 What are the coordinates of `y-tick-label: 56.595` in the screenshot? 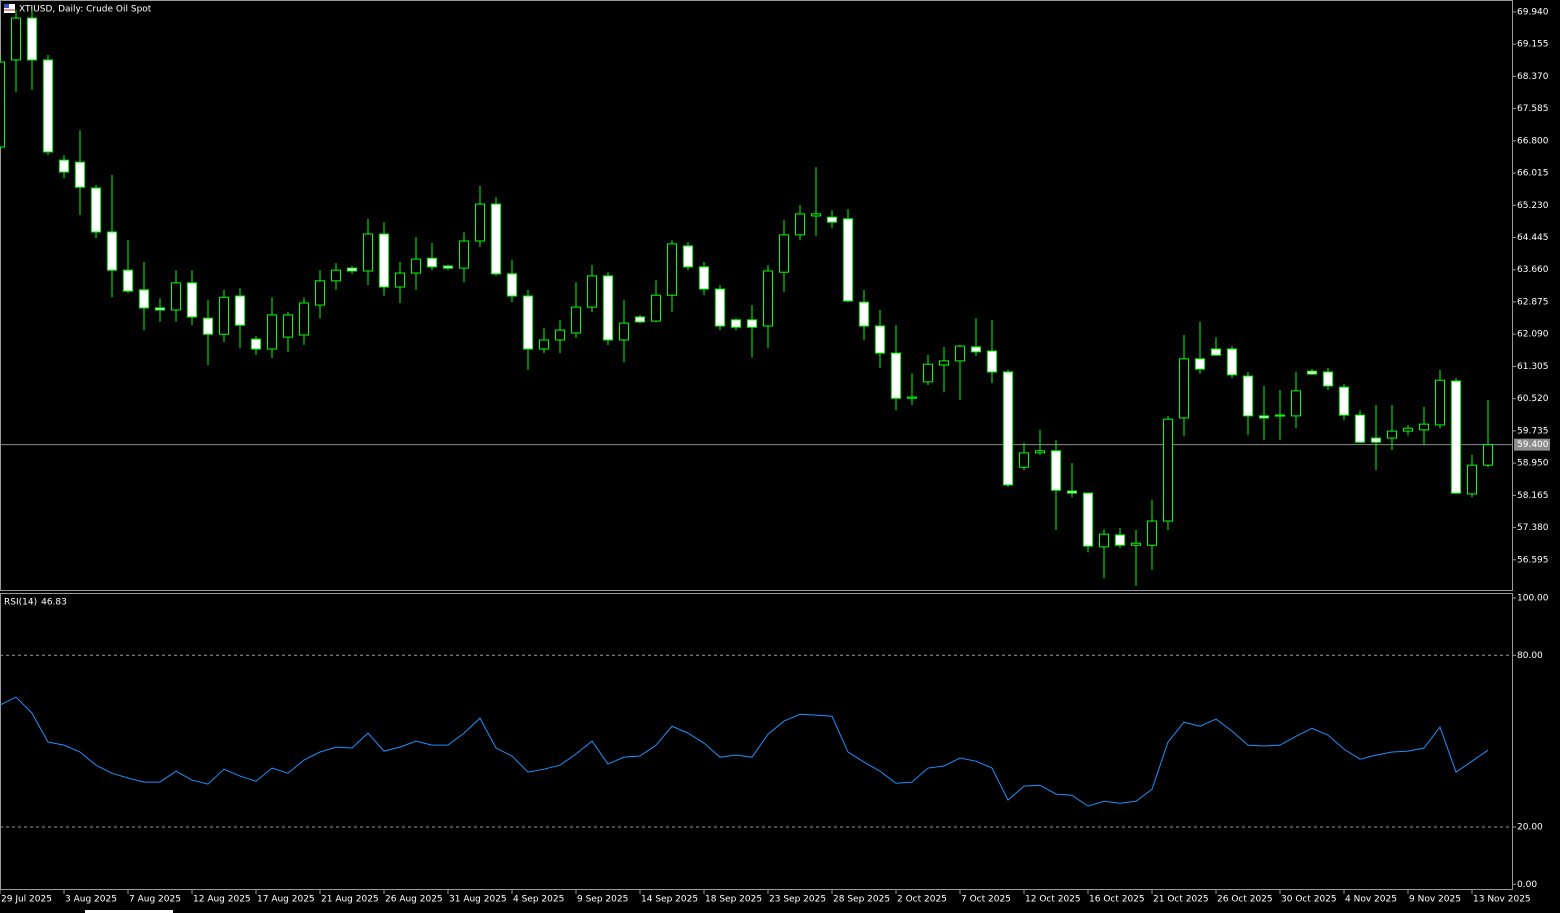 It's located at (1533, 560).